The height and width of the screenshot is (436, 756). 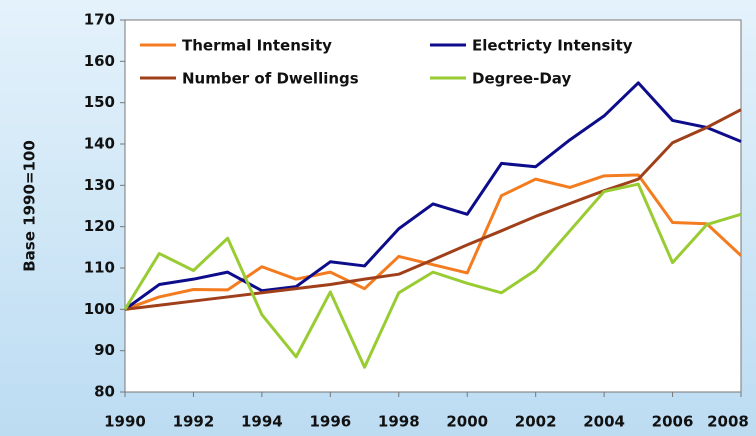 What do you see at coordinates (99, 185) in the screenshot?
I see `y-tick-label: 130` at bounding box center [99, 185].